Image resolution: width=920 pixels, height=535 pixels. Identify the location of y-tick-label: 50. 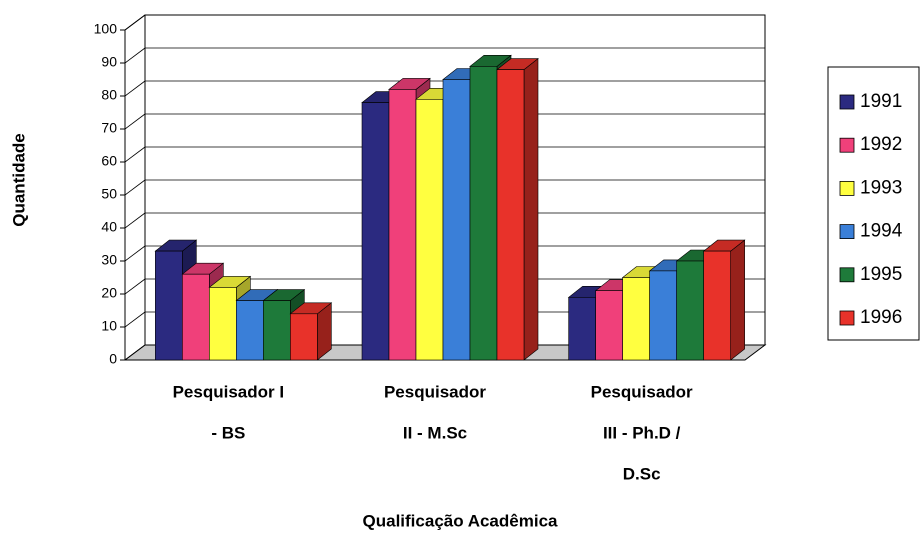
(109, 194).